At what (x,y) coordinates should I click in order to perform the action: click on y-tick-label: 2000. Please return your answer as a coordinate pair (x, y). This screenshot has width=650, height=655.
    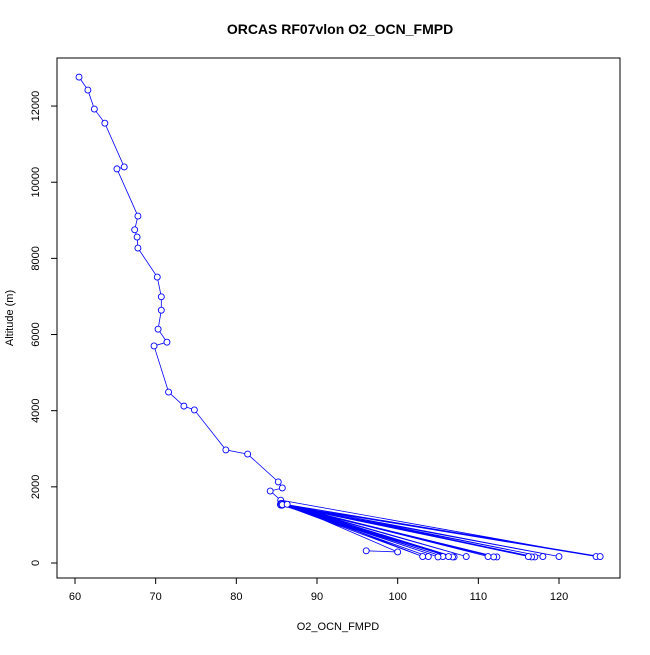
    Looking at the image, I should click on (36, 487).